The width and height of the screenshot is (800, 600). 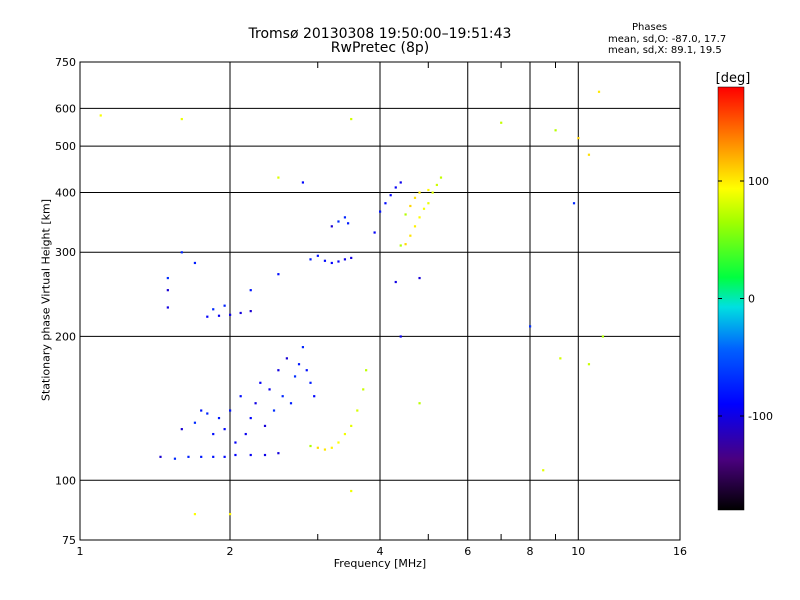 What do you see at coordinates (65, 336) in the screenshot?
I see `y-tick-label: 200` at bounding box center [65, 336].